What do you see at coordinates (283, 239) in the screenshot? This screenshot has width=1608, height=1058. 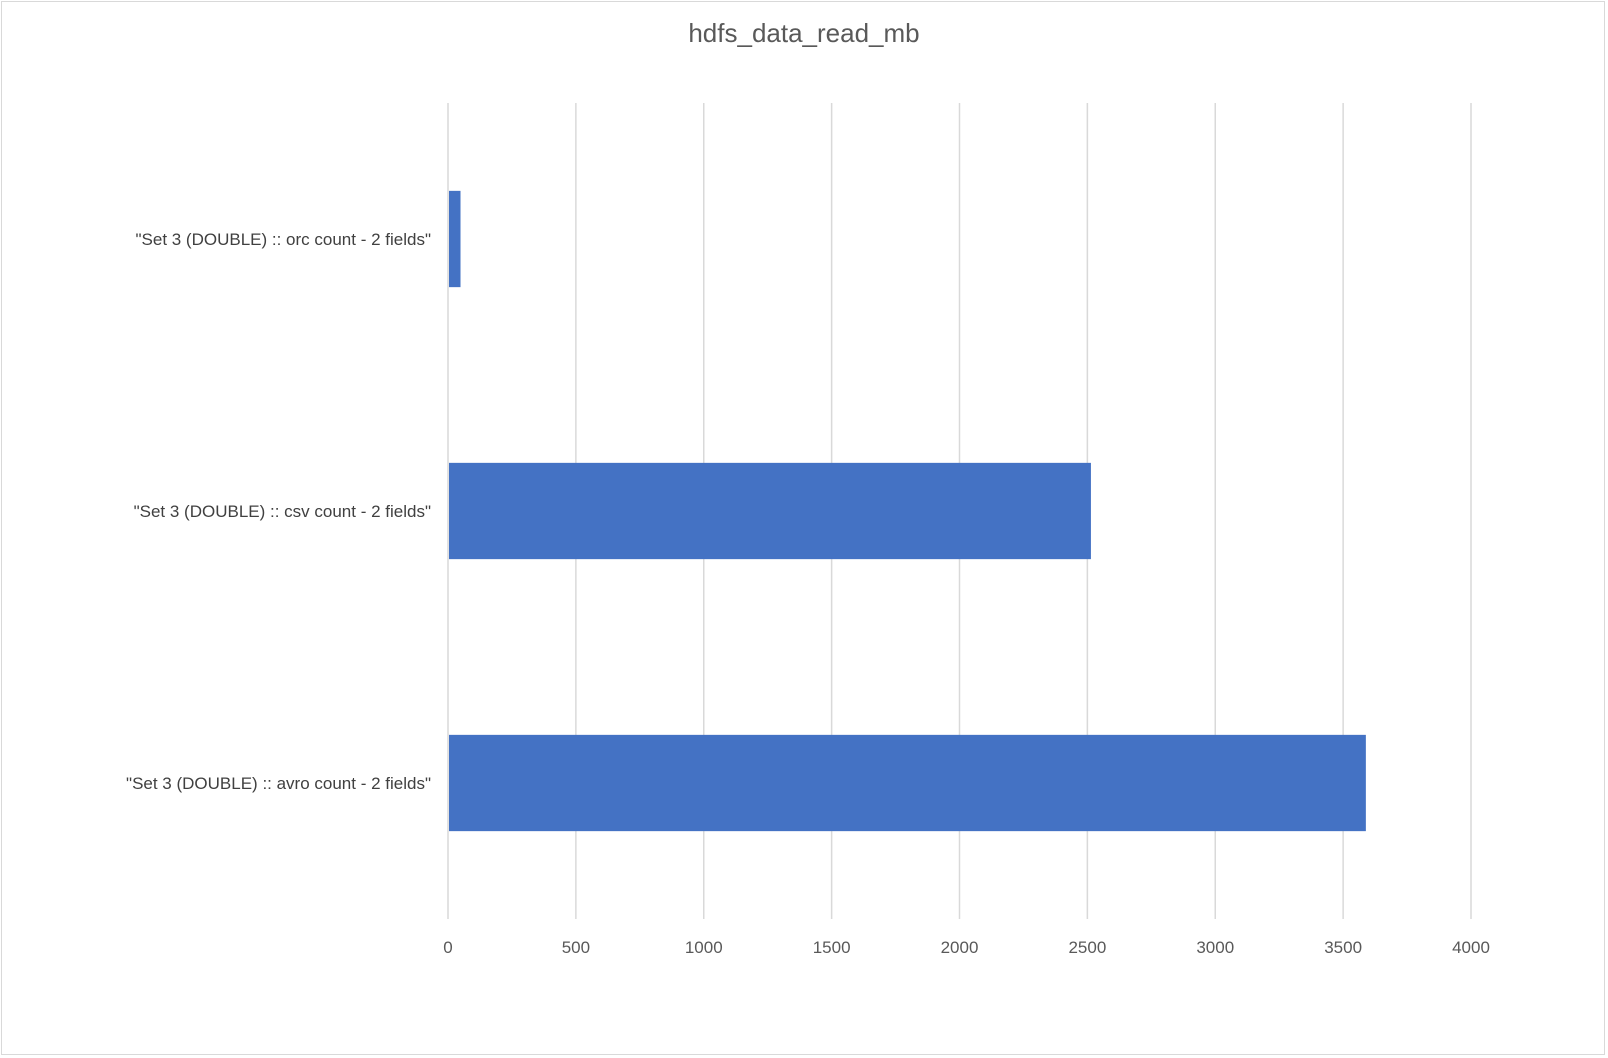 I see `category-label: "Set 3 (DOUBLE) :: orc count - 2 fields"` at bounding box center [283, 239].